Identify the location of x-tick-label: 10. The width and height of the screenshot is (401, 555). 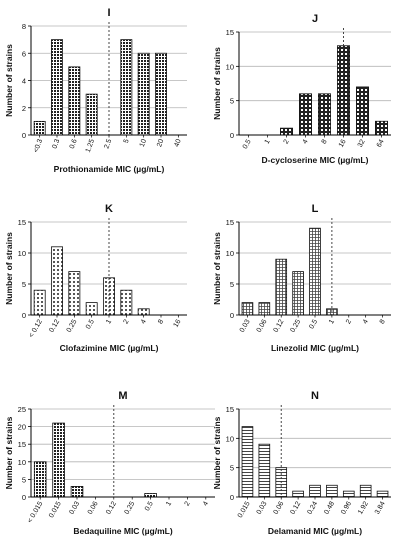
(143, 143).